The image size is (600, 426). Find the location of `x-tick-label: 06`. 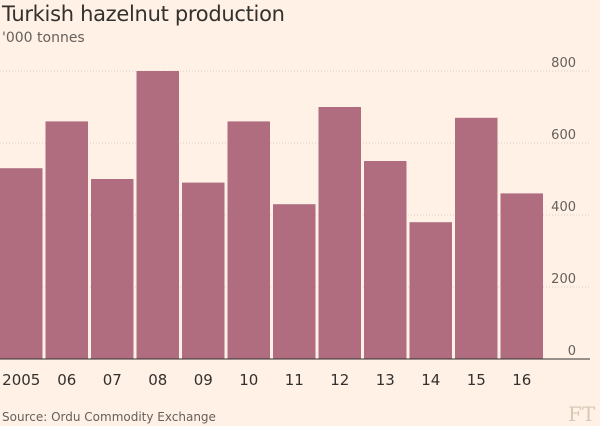

x-tick-label: 06 is located at coordinates (66, 380).